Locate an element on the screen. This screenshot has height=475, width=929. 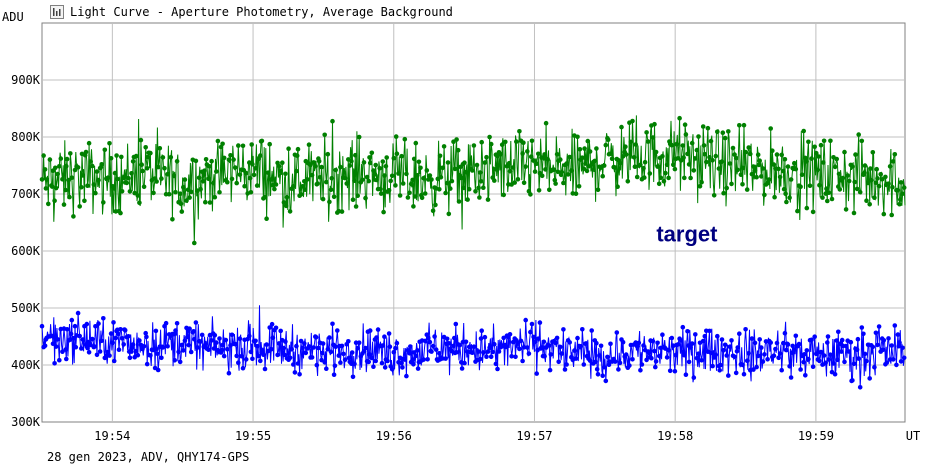
x-tick-label: 19:57 is located at coordinates (534, 436).